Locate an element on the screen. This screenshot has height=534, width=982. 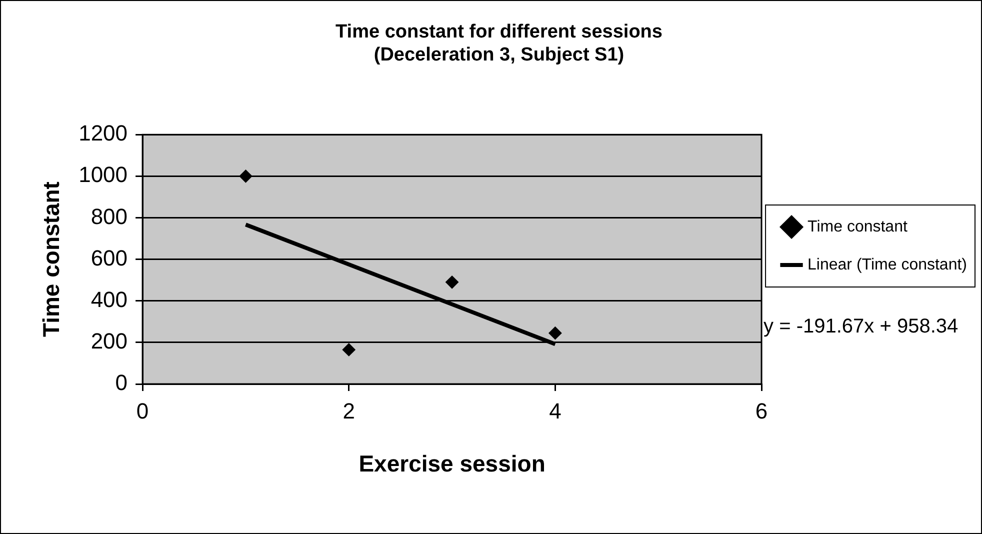
y-tick-label: 400 is located at coordinates (109, 299).